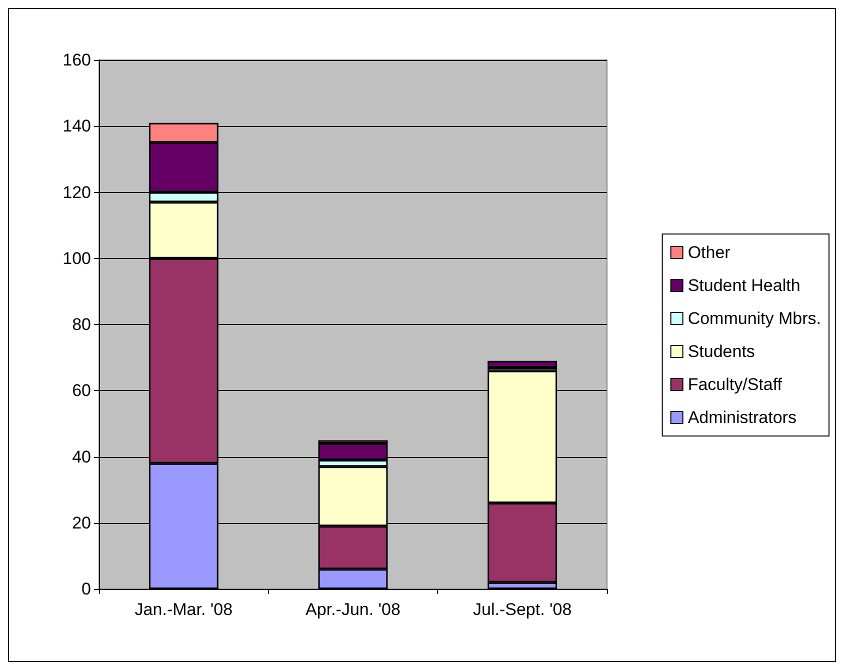  Describe the element at coordinates (76, 60) in the screenshot. I see `y-tick-label: 160` at that location.